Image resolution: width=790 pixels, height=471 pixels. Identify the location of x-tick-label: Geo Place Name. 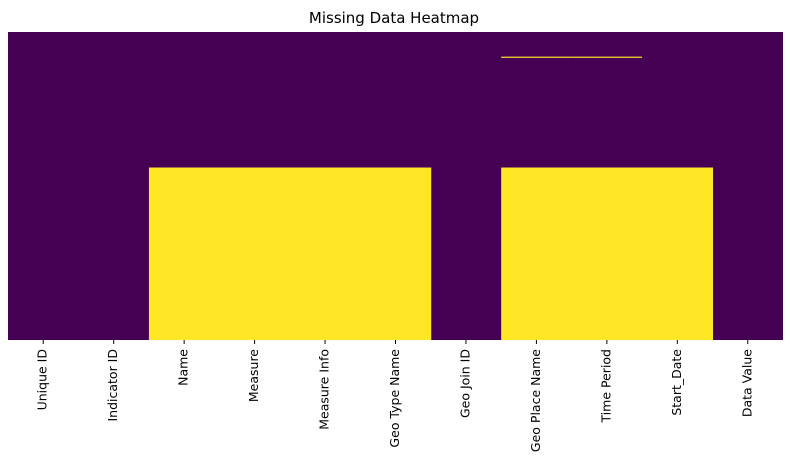
(535, 400).